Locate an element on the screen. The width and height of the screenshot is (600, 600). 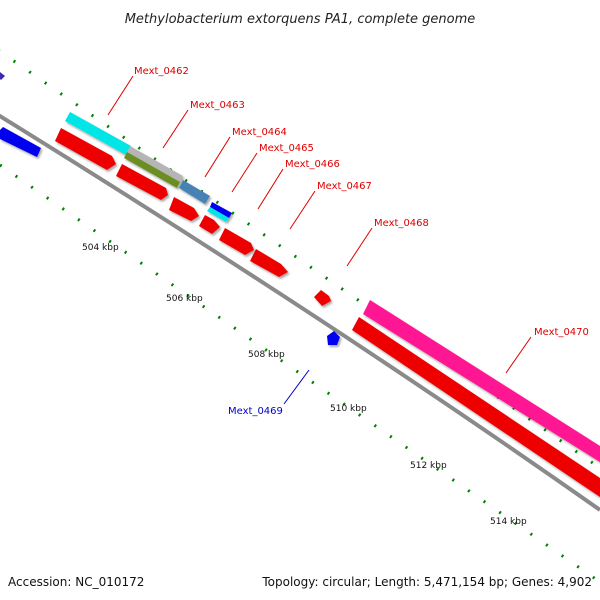
gene-label-mext-0466: Mext_0466 is located at coordinates (312, 164).